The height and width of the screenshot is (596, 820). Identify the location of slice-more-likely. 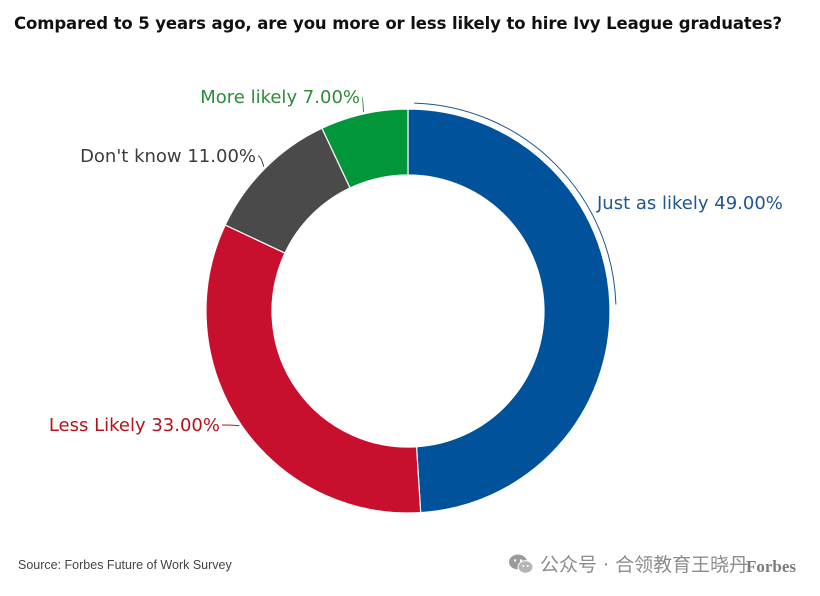
(365, 148).